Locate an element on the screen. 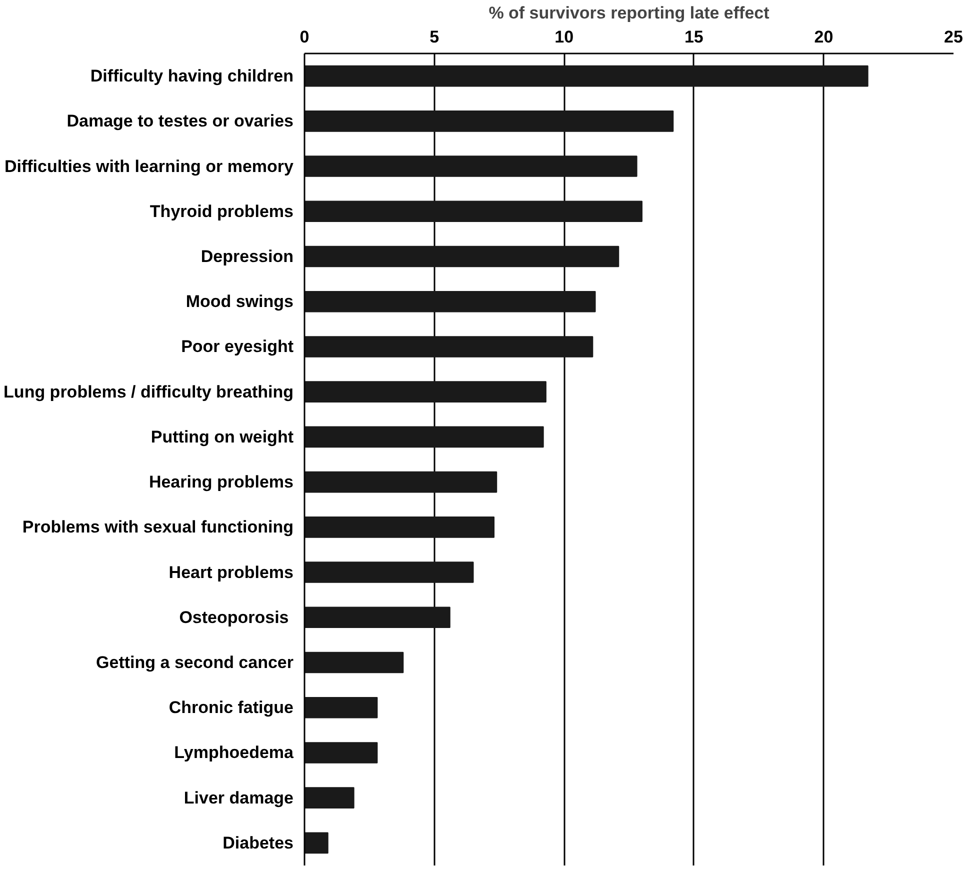 The image size is (973, 875). y-tick-label: Mood swings is located at coordinates (240, 302).